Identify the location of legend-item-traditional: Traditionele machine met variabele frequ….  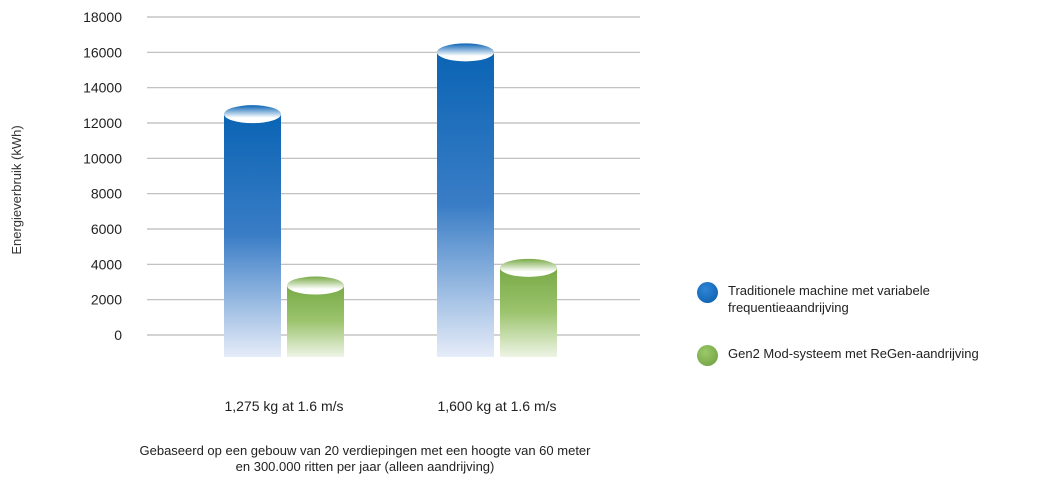
(857, 299).